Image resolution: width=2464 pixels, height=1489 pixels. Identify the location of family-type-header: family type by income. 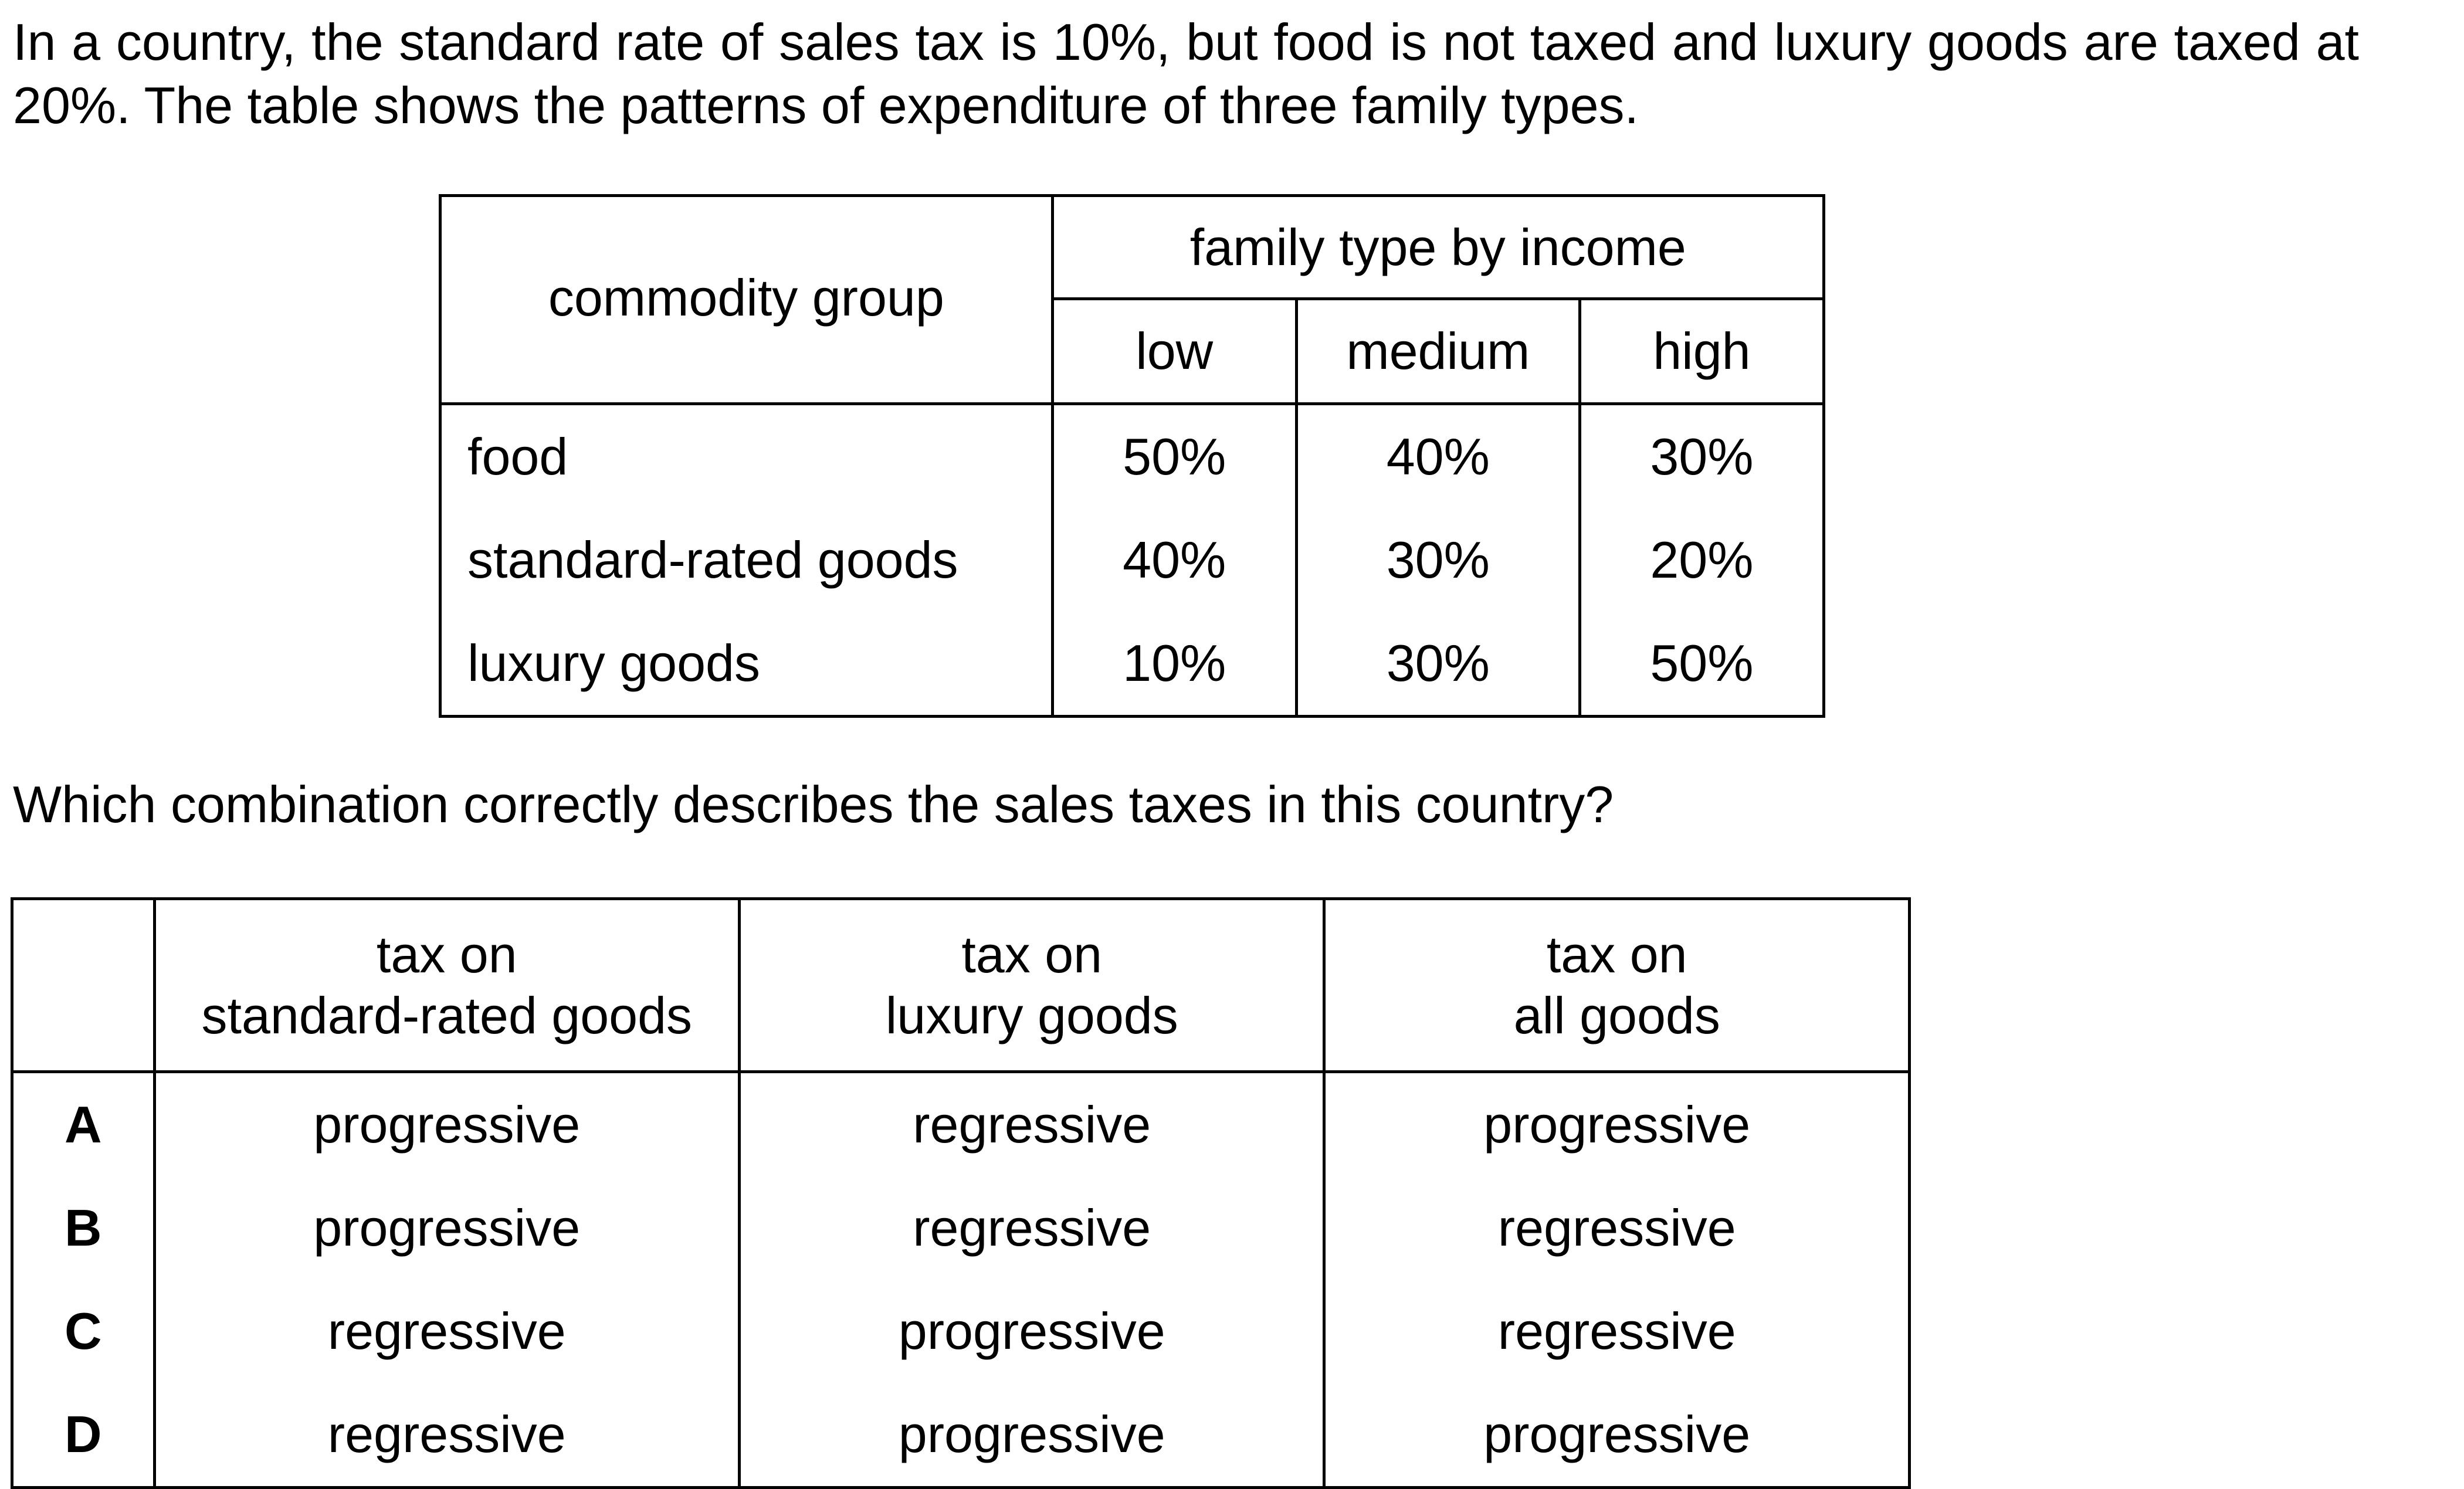
(1438, 247).